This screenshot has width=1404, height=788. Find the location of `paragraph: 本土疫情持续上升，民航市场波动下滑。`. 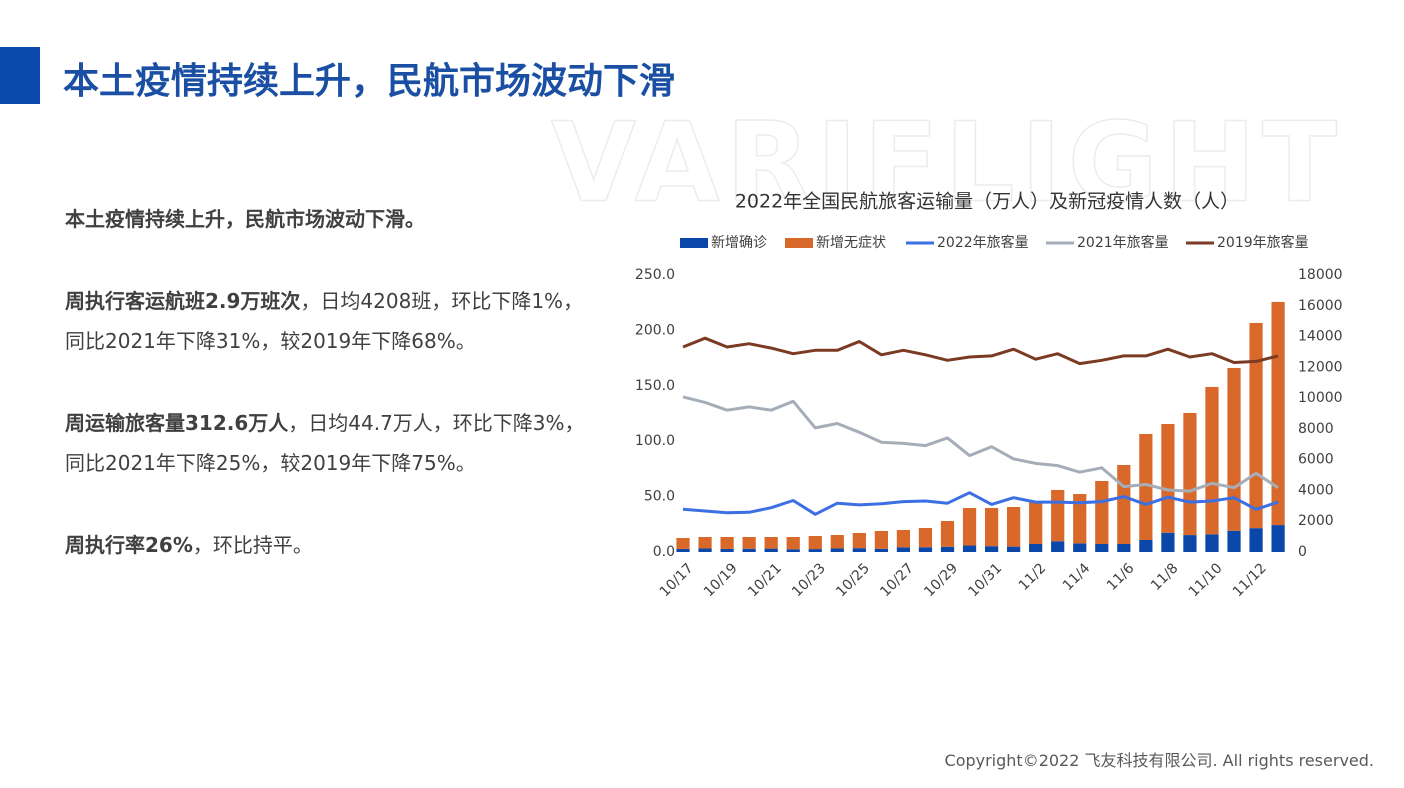

paragraph: 本土疫情持续上升，民航市场波动下滑。 is located at coordinates (331, 219).